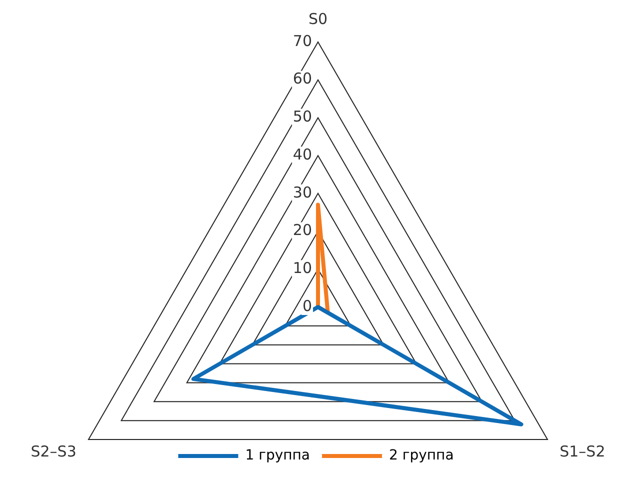 The width and height of the screenshot is (632, 477). Describe the element at coordinates (302, 230) in the screenshot. I see `y-tick-label: 20` at that location.